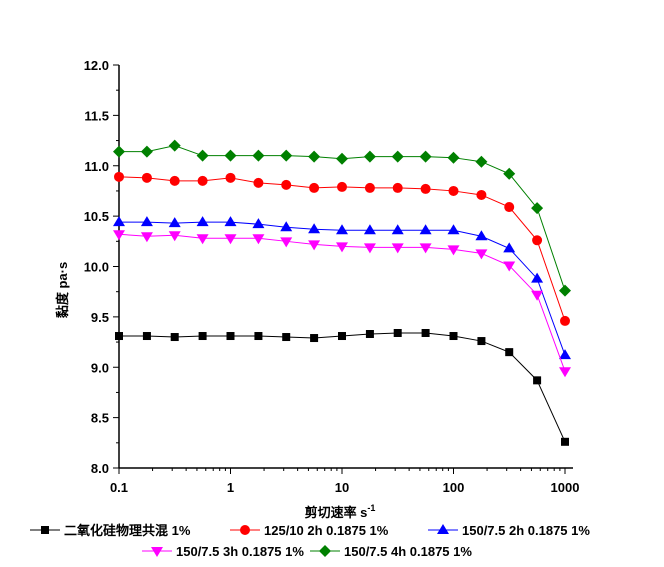  What do you see at coordinates (526, 530) in the screenshot?
I see `legend-label: 150/7.5 2h 0.1875 1%` at bounding box center [526, 530].